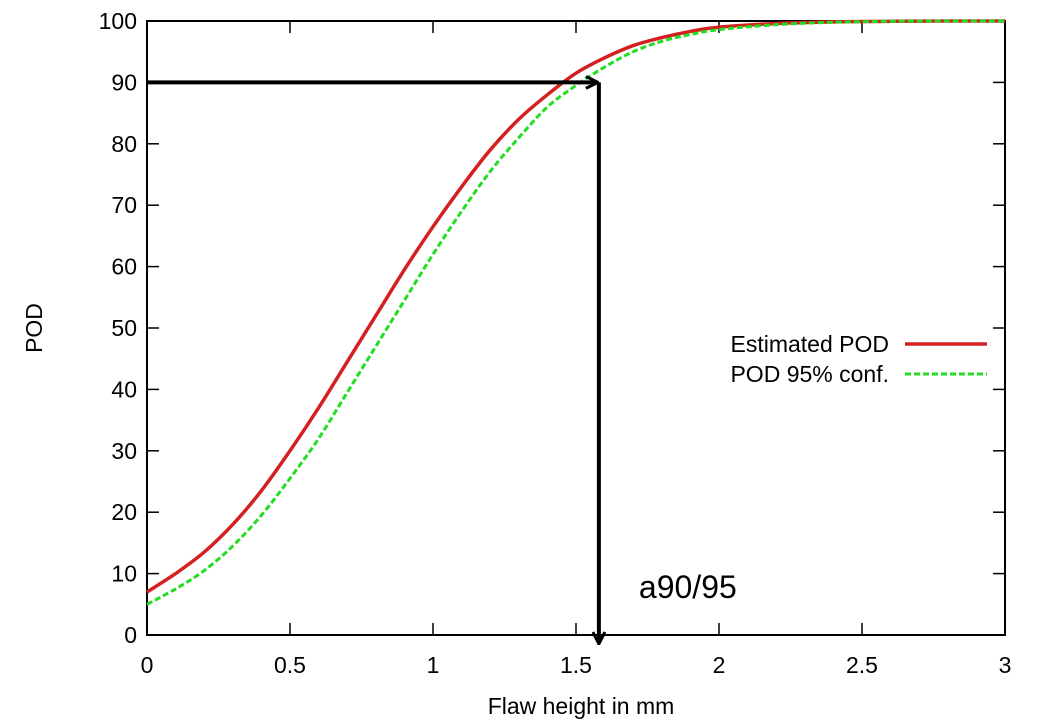 The width and height of the screenshot is (1037, 722). Describe the element at coordinates (1005, 665) in the screenshot. I see `x-tick-label: 3` at that location.